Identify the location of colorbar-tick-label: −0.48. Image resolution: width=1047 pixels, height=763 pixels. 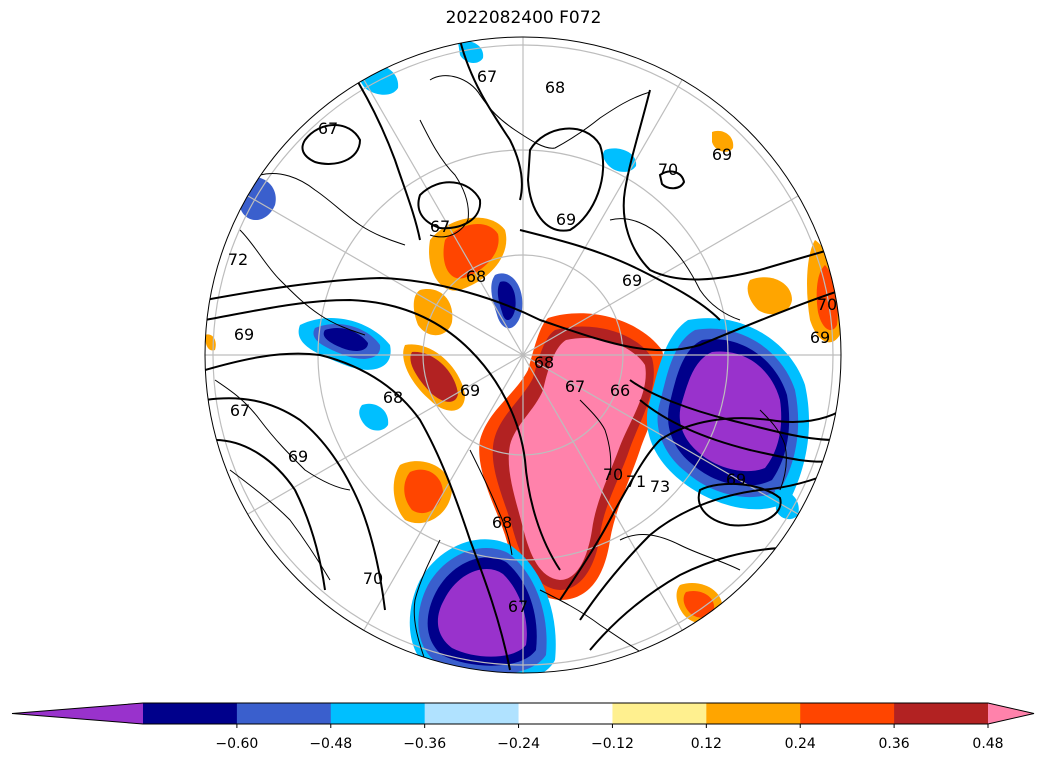
(330, 744).